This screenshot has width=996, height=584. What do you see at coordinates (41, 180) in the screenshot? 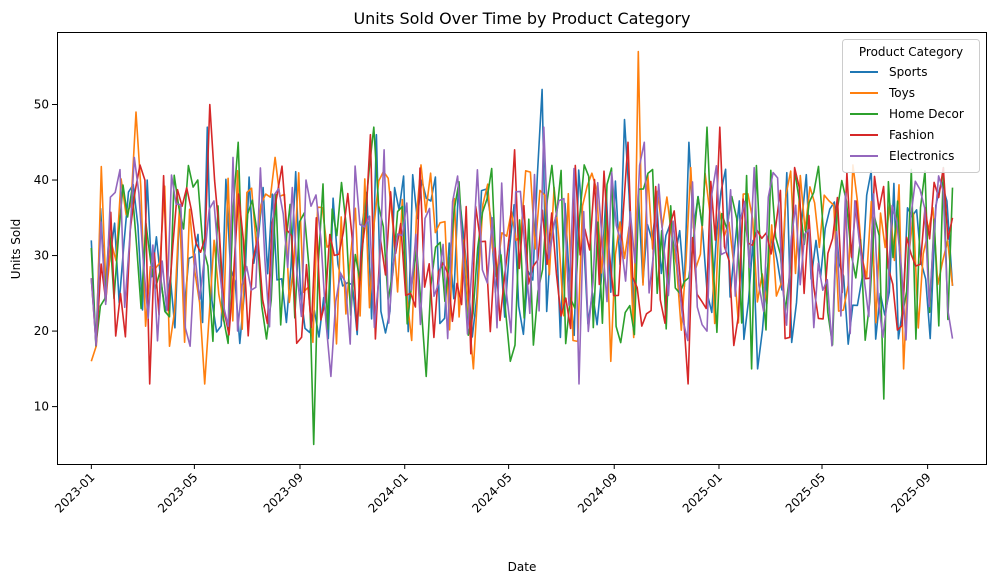
I see `y-tick-label: 40` at bounding box center [41, 180].